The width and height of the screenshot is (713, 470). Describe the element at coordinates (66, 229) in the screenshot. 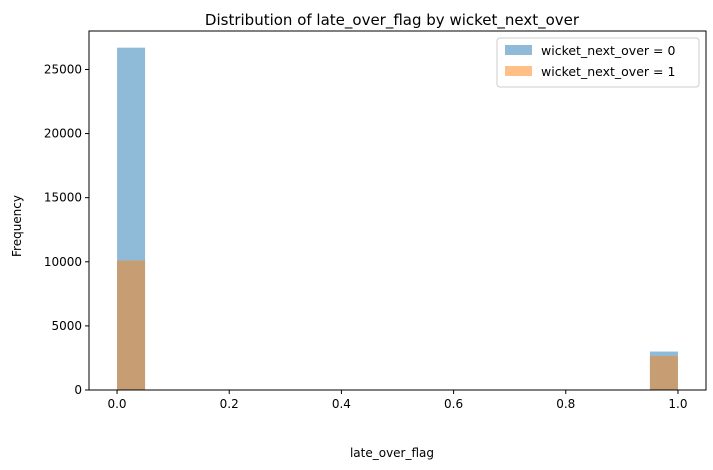

I see `y-axis-ticks: 0 5000 10000 15000 20000 25000` at that location.